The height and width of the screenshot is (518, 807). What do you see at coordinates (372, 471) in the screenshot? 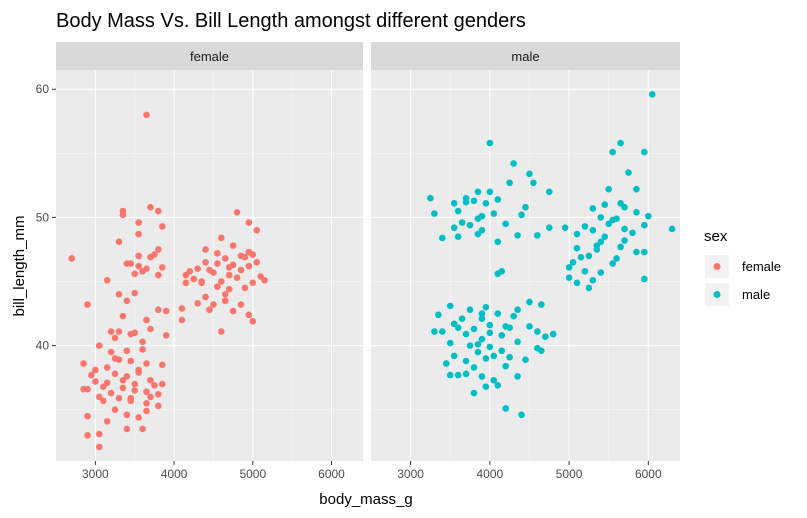
I see `x-axis: 3000 4000 5000 6000 3000 4000 5000 6000` at bounding box center [372, 471].